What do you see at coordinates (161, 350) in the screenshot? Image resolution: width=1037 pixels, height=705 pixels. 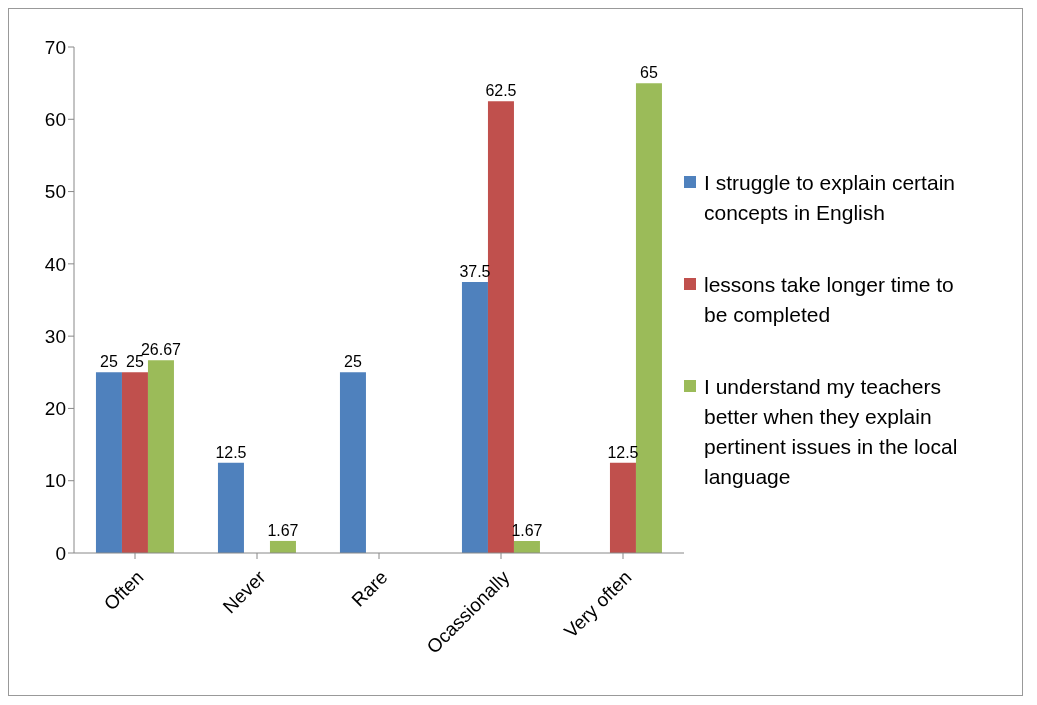 I see `data-label: 26.67` at bounding box center [161, 350].